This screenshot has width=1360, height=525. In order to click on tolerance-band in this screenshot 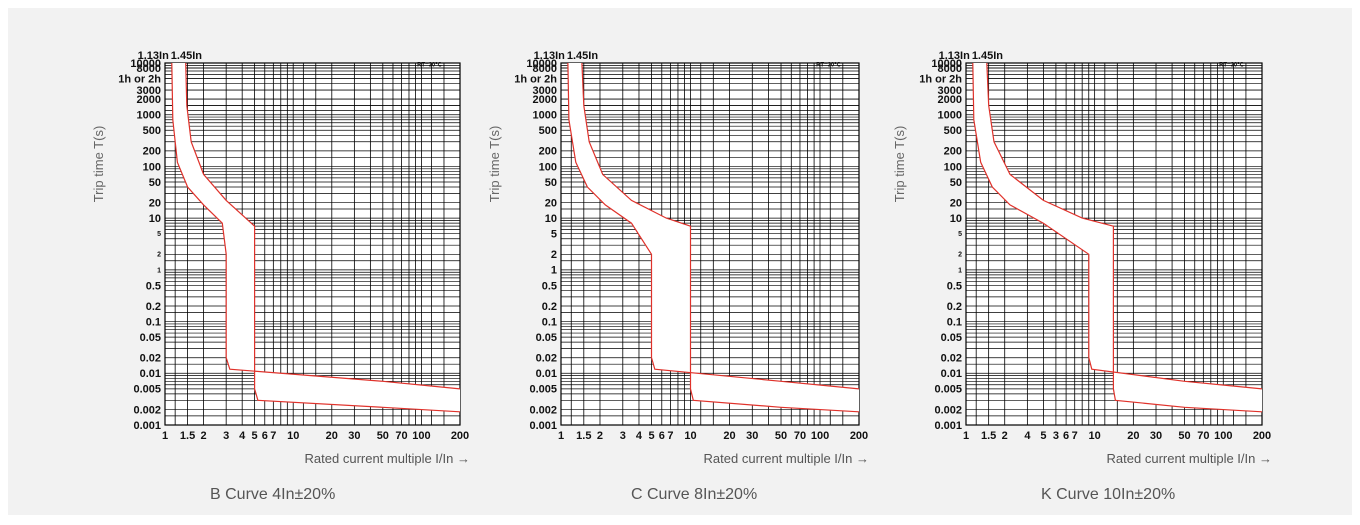, I will do `click(316, 237)`.